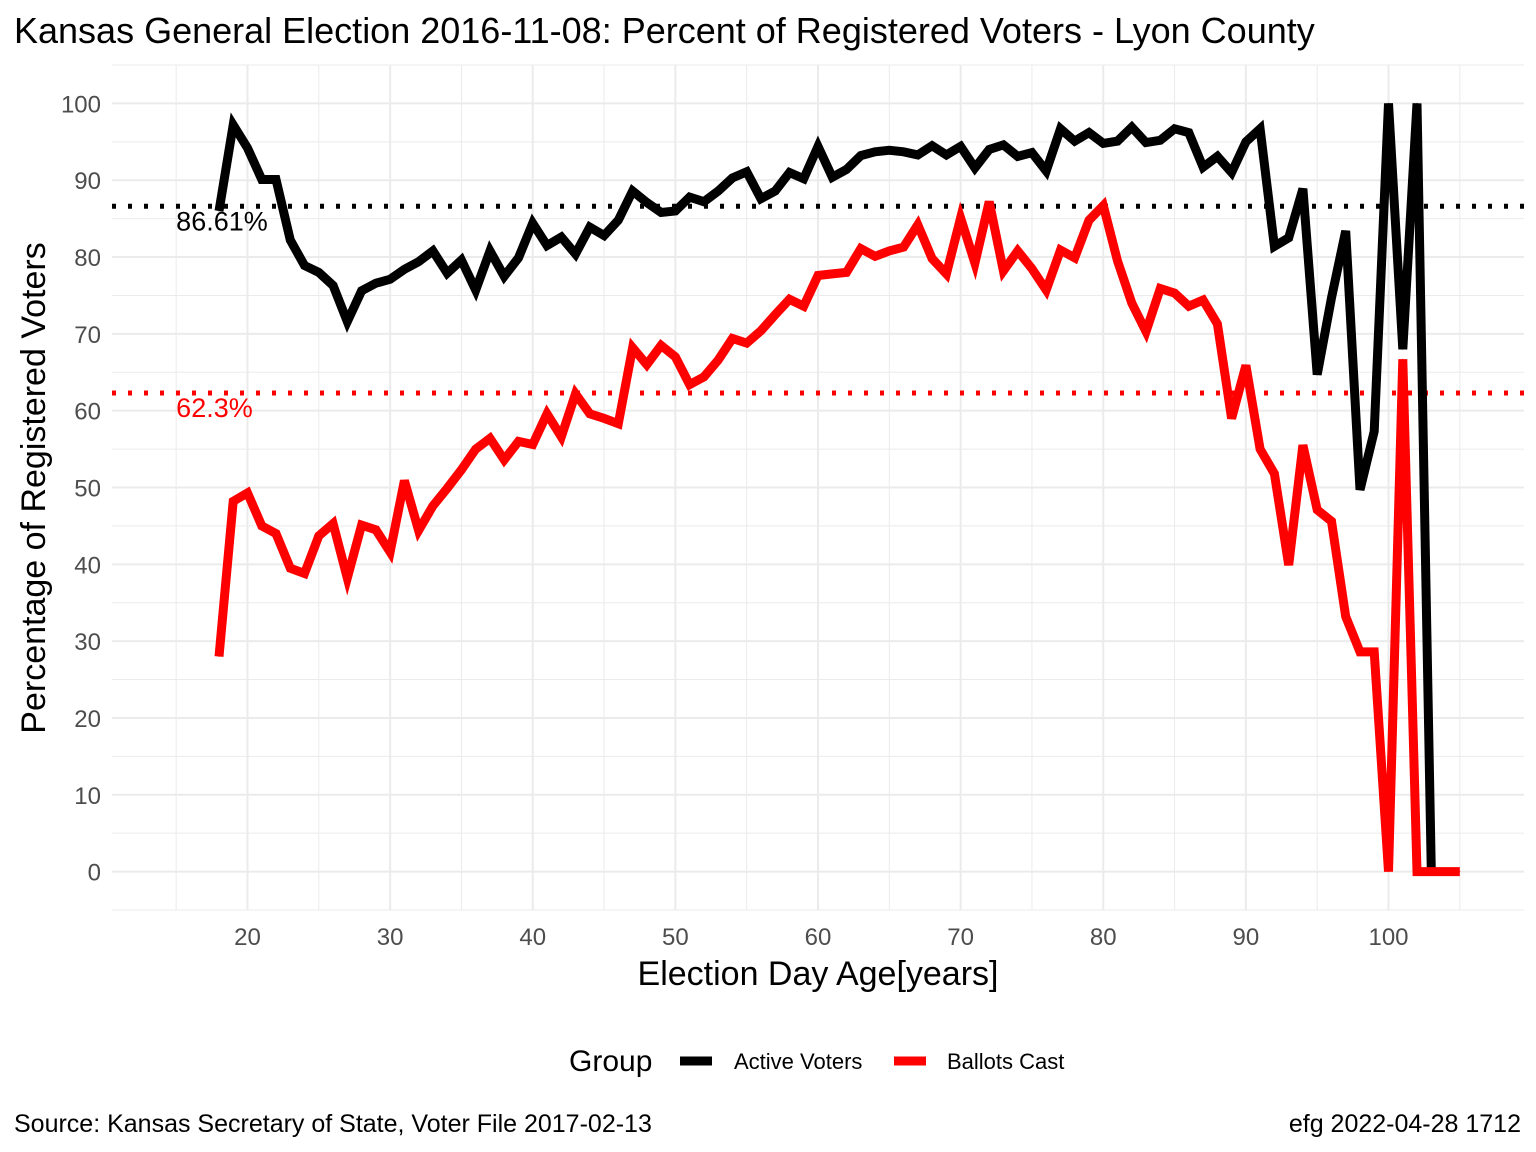 Image resolution: width=1536 pixels, height=1152 pixels. What do you see at coordinates (247, 937) in the screenshot?
I see `x-tick-label: 20` at bounding box center [247, 937].